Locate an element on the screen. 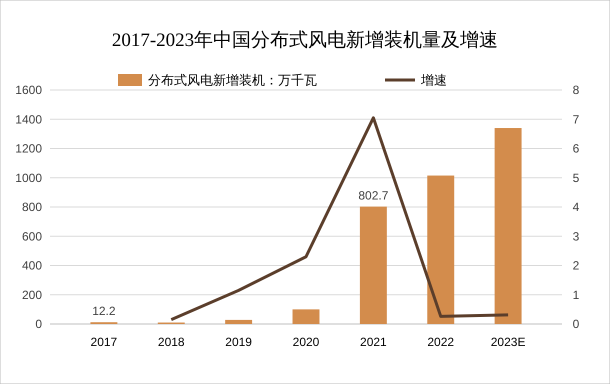 This screenshot has height=384, width=610. y2-tick-label: 1 is located at coordinates (576, 295).